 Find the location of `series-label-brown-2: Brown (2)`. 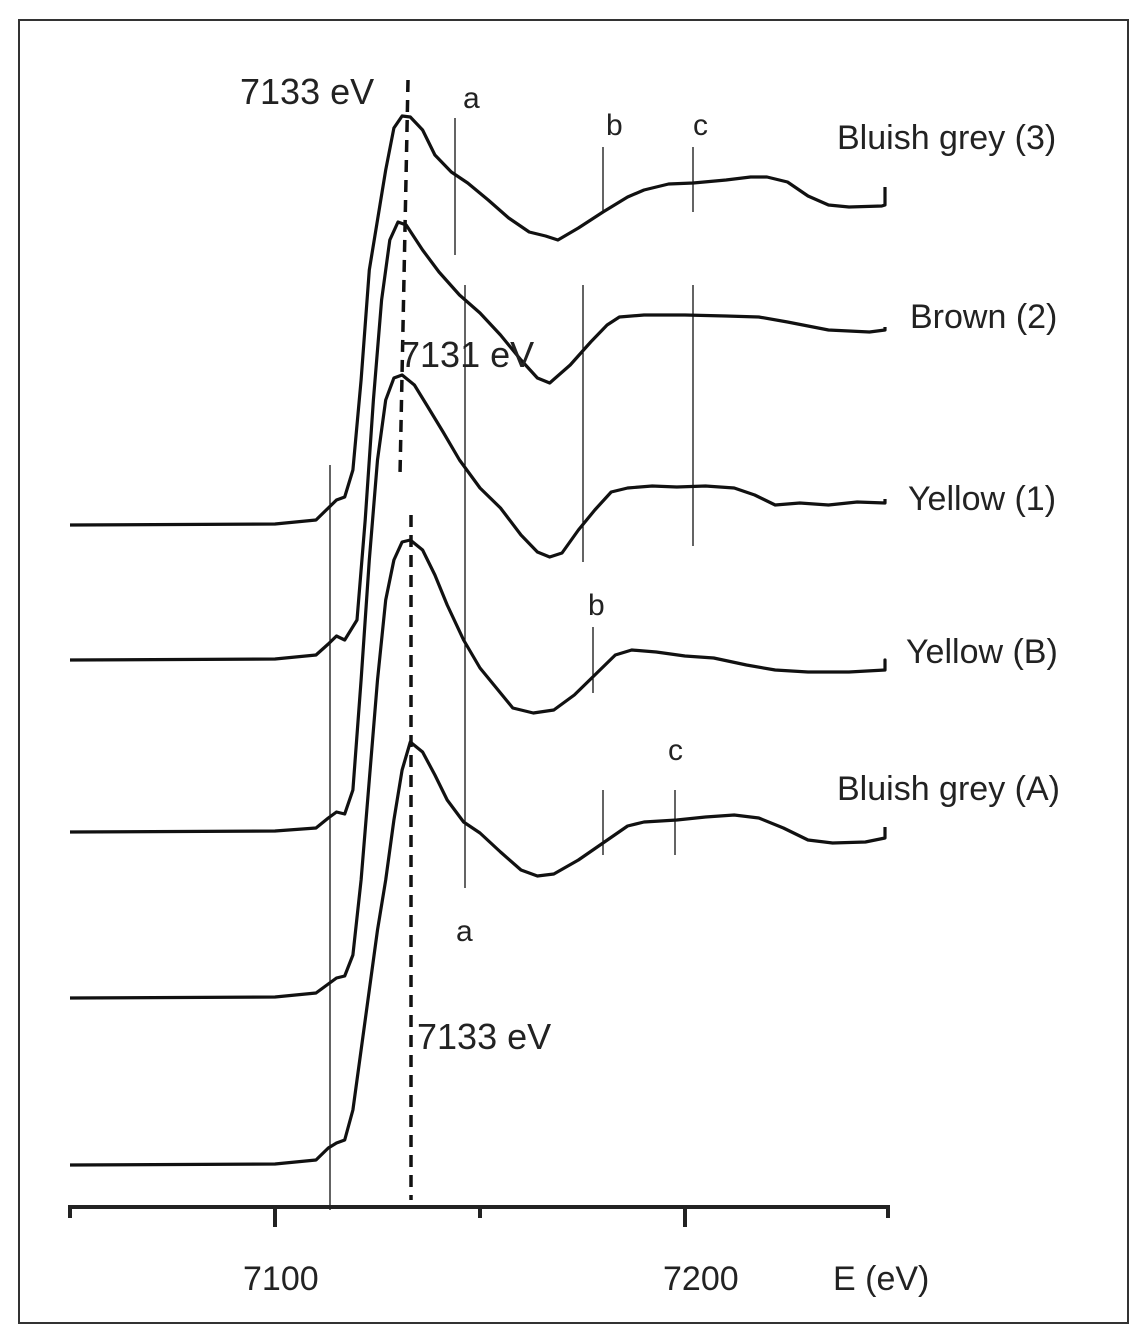

series-label-brown-2: Brown (2) is located at coordinates (983, 317).